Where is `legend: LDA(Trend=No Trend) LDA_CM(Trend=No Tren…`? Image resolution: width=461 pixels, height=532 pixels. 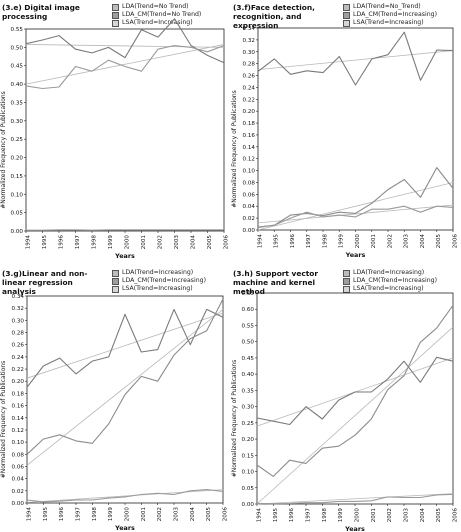
legend: LDA(Trend=No Trend) LDA_CM(Trend=No Tren… is located at coordinates (170, 15).